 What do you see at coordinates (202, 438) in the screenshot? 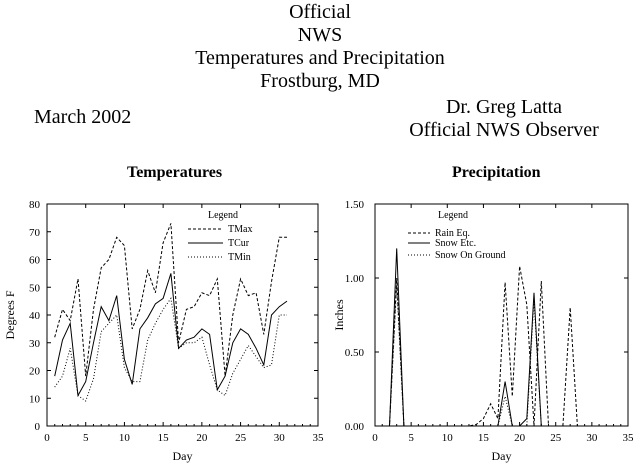
I see `temp-x-tick-label: 20` at bounding box center [202, 438].